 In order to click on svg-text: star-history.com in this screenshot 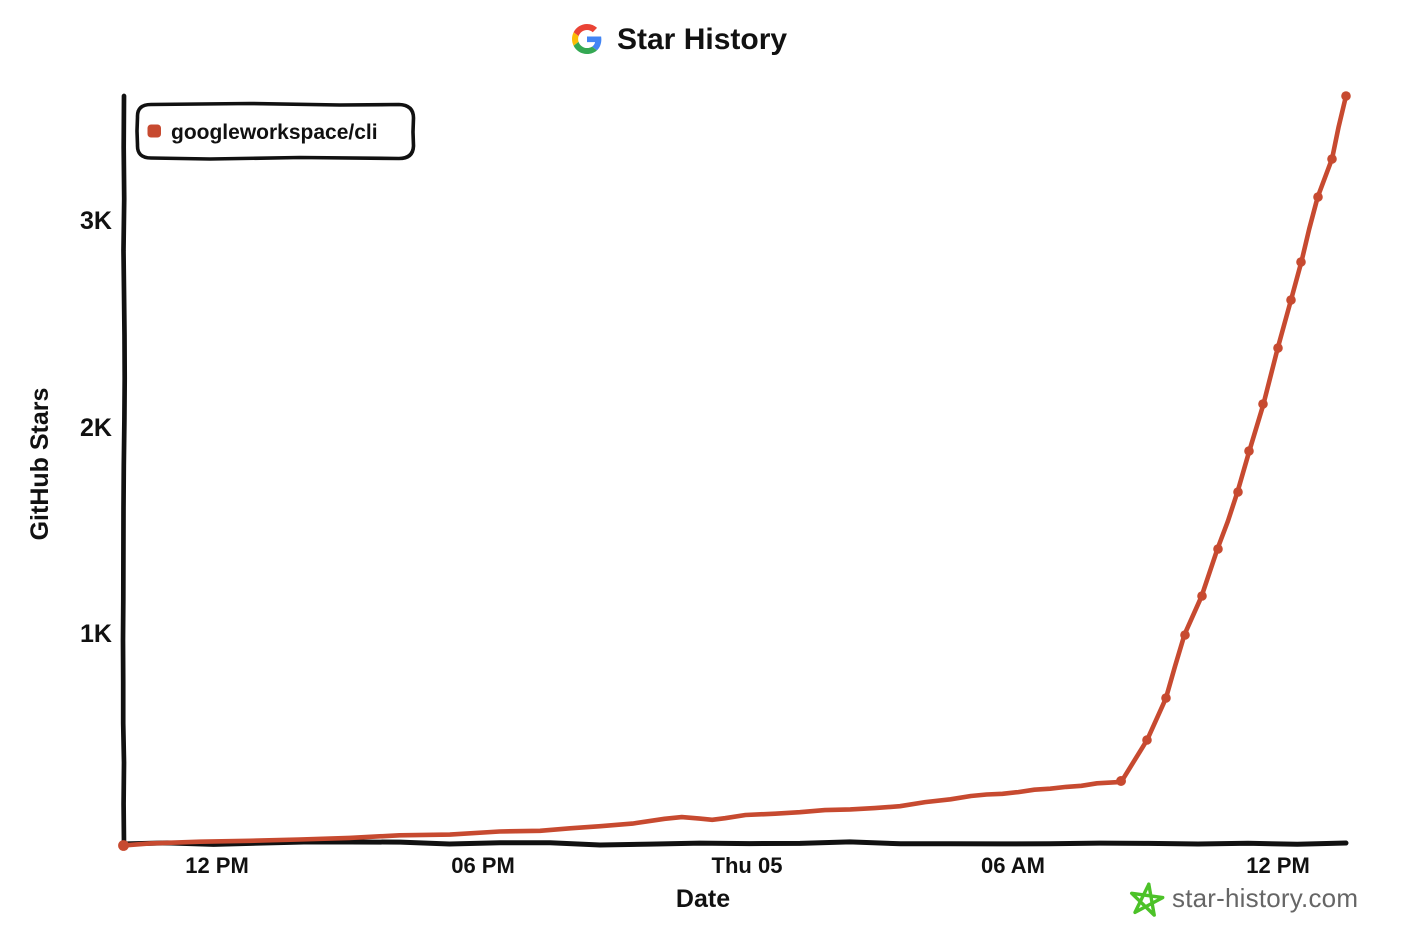, I will do `click(1265, 898)`.